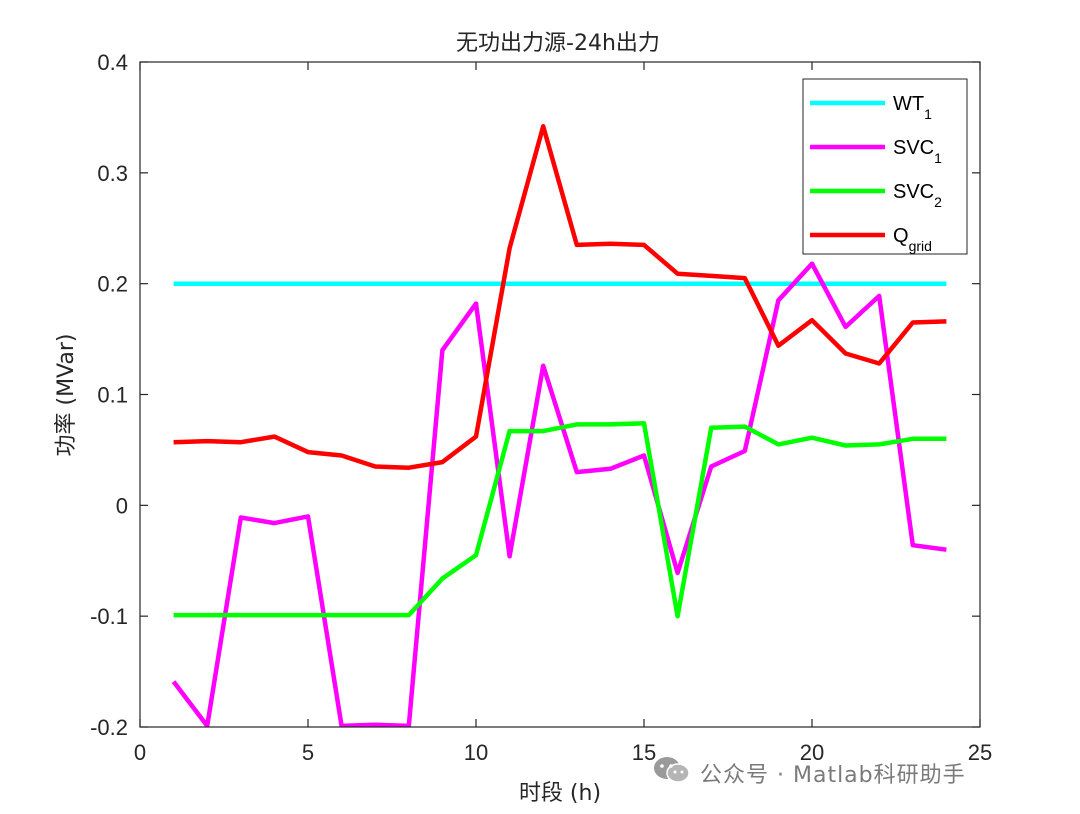  Describe the element at coordinates (112, 284) in the screenshot. I see `y-tick-label: 0.2` at that location.